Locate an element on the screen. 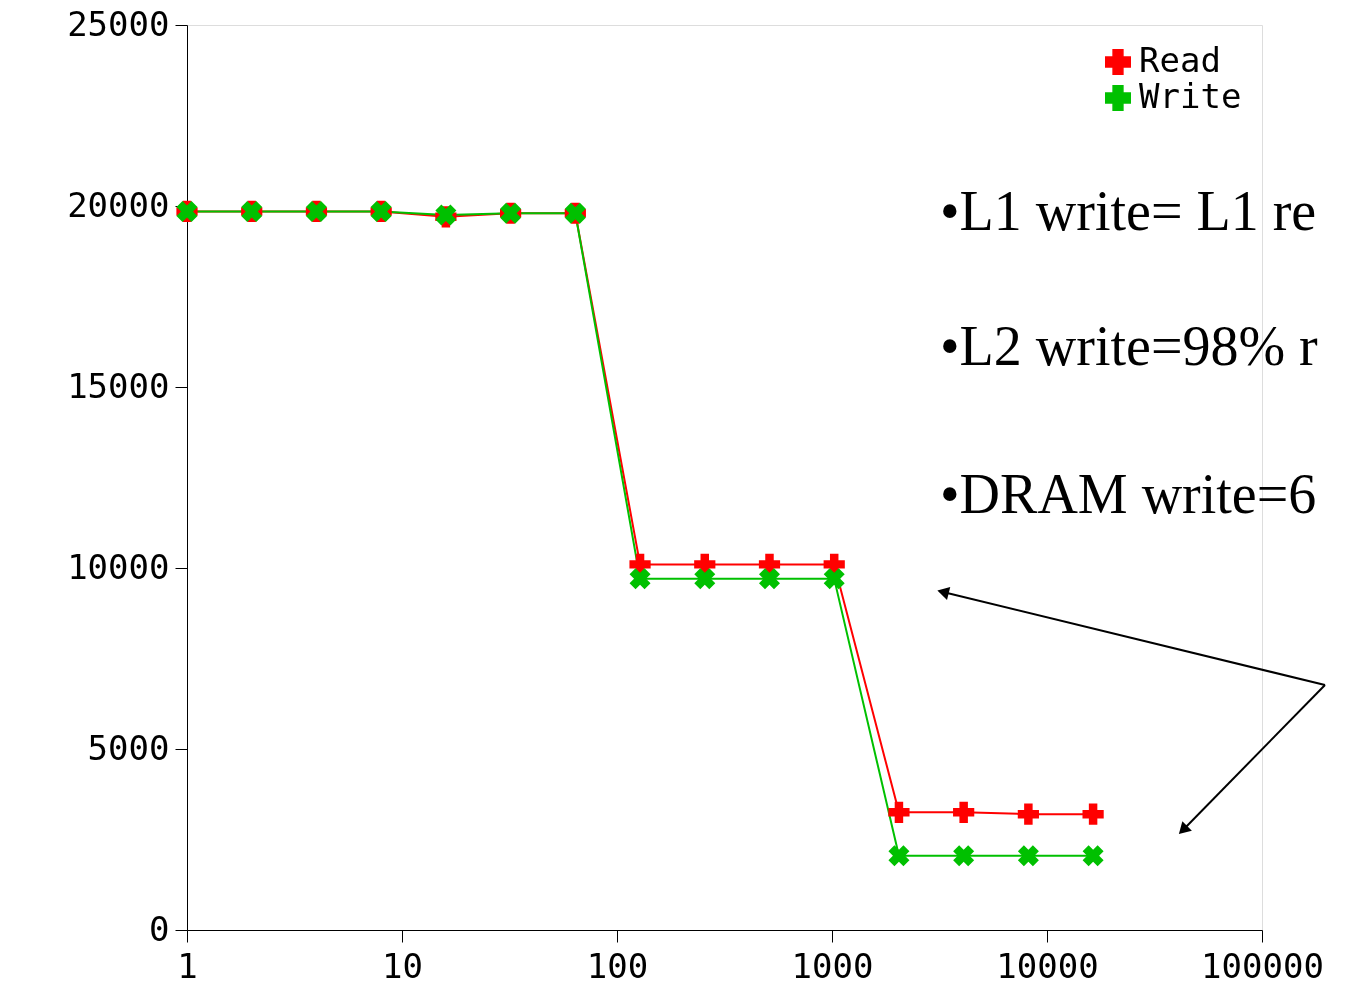  x-tick-label: 100 is located at coordinates (617, 965).